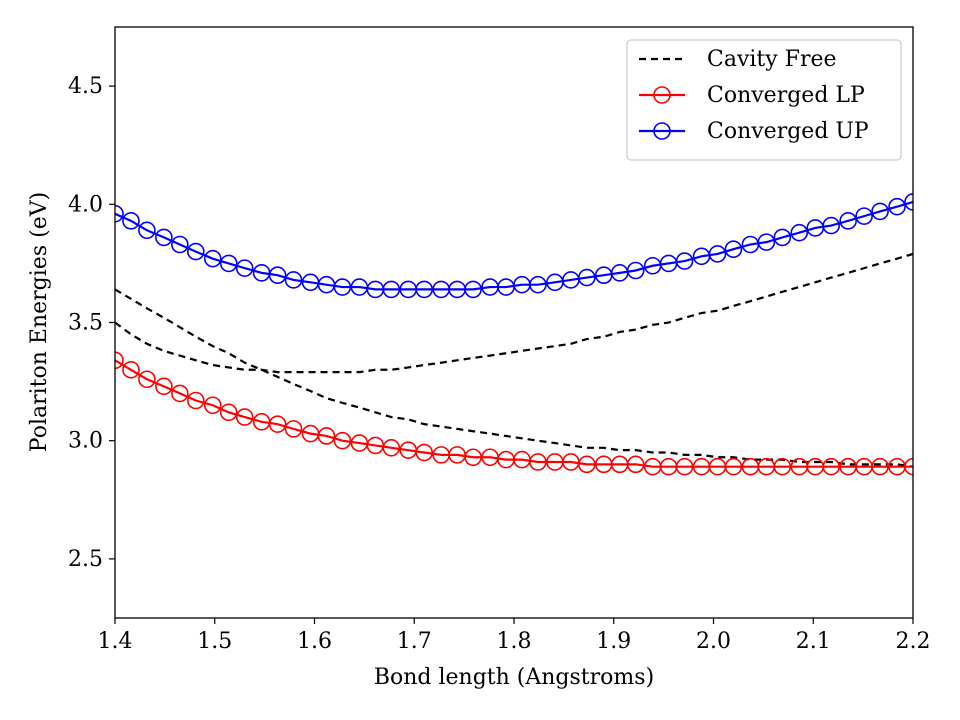  I want to click on y-tick-label: 2.5, so click(85, 559).